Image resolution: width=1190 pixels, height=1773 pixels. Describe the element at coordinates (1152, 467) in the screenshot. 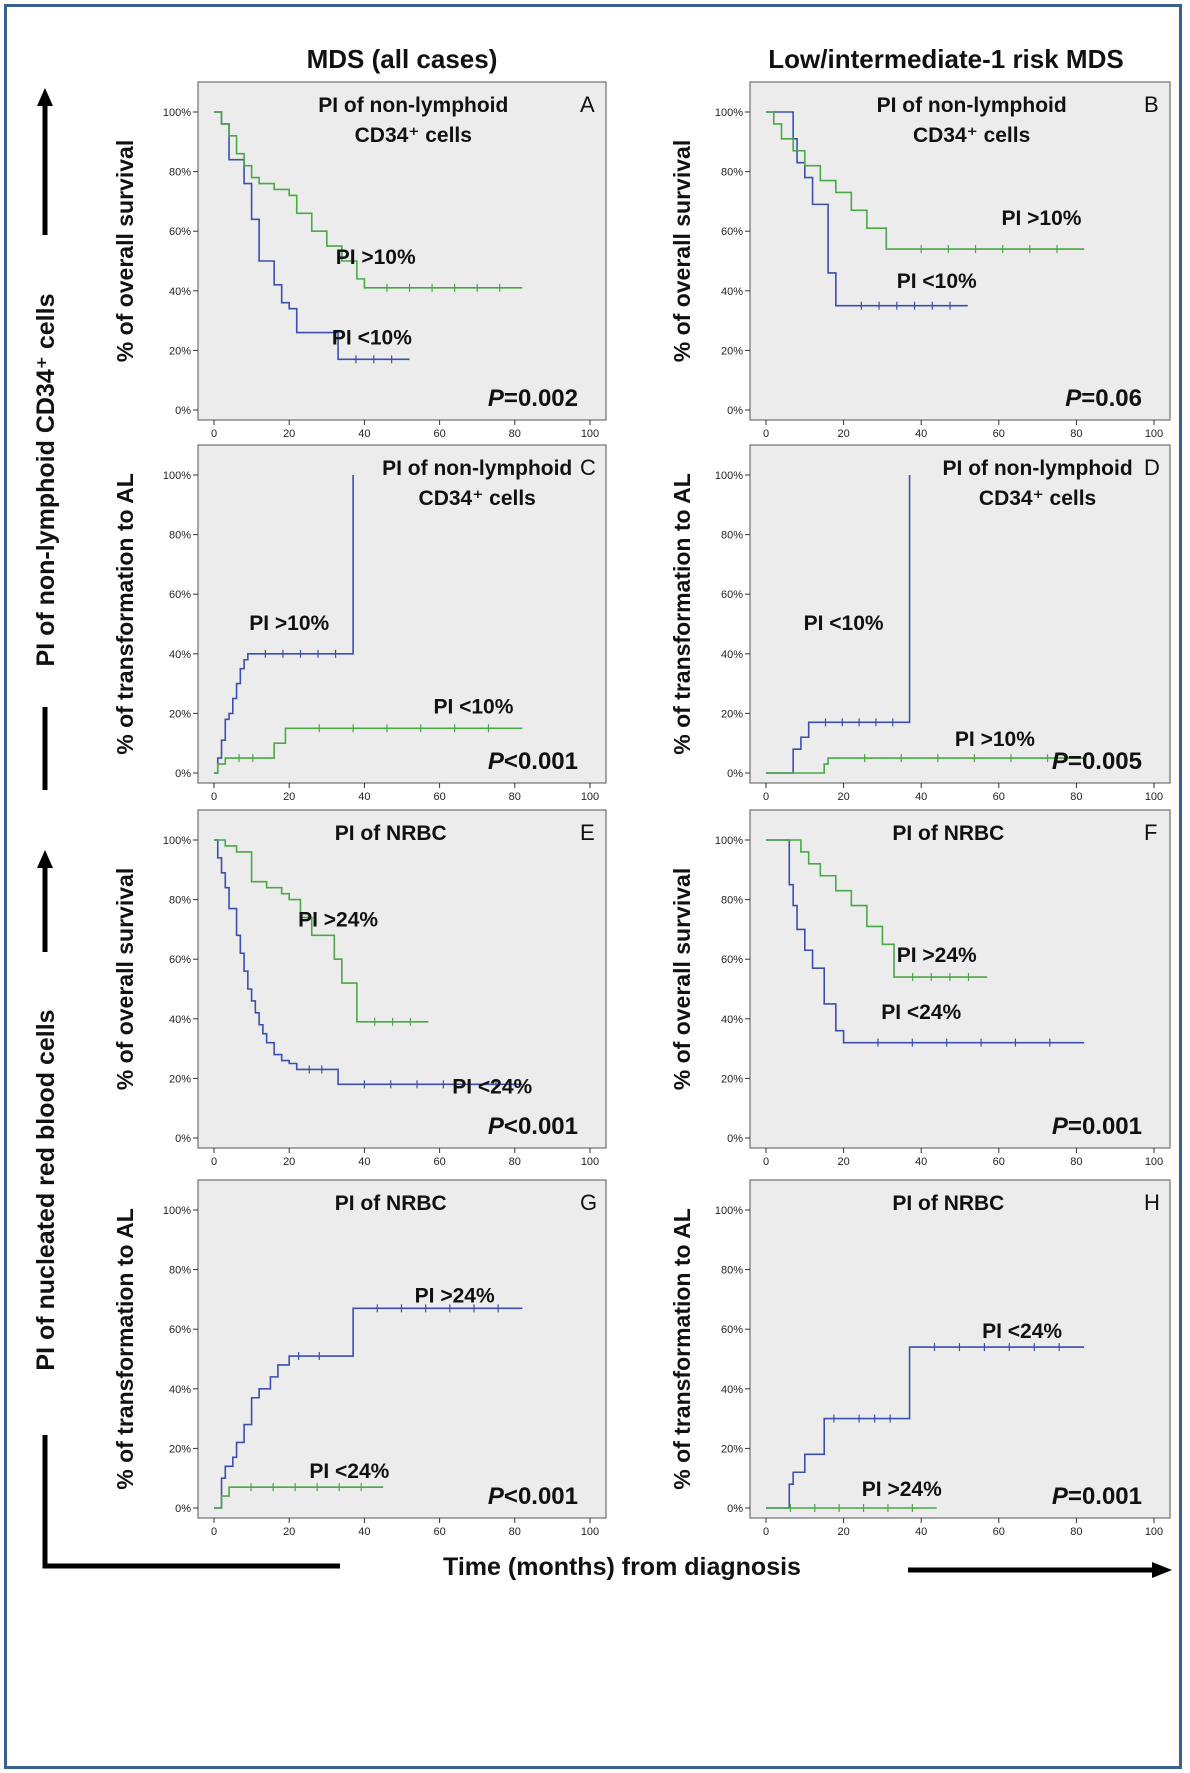

I see `panel-letter: D` at that location.